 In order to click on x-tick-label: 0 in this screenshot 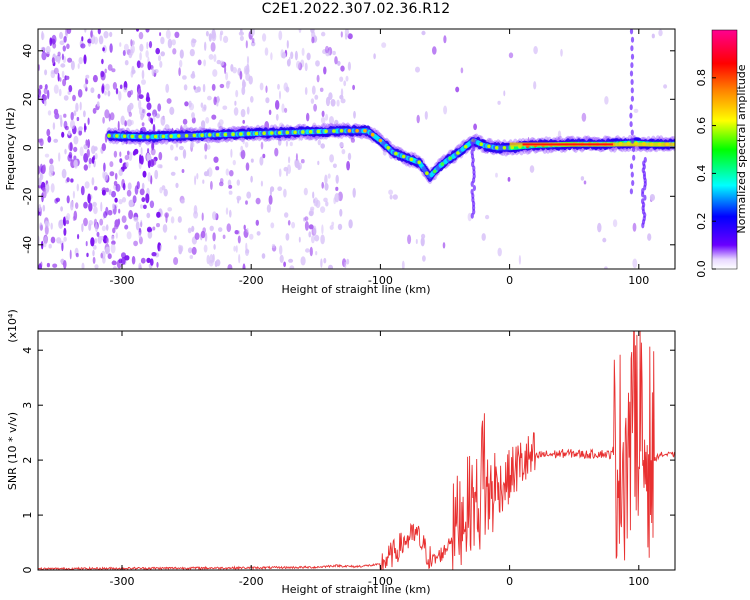, I will do `click(509, 581)`.